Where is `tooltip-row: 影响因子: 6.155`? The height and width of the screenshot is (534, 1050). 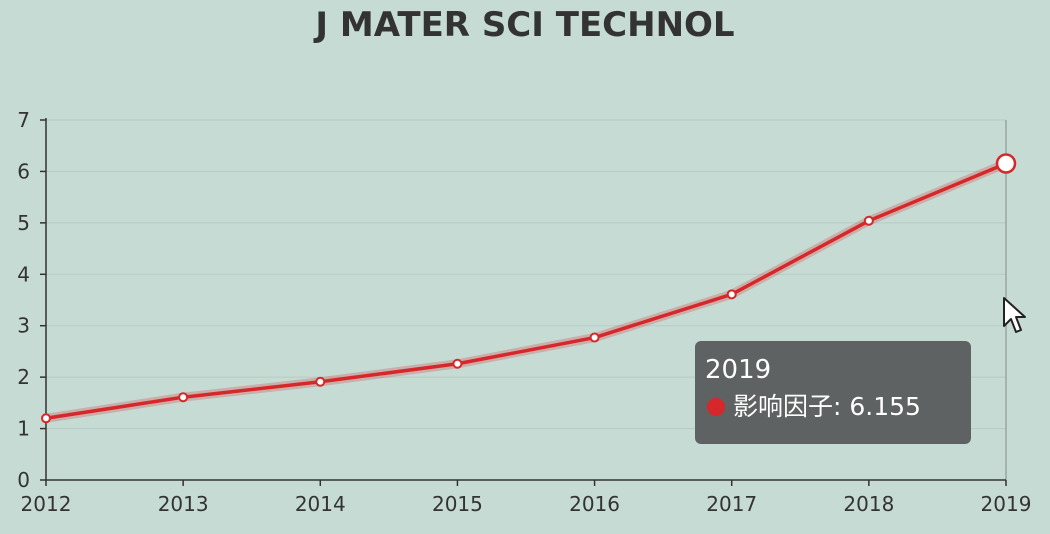
tooltip-row: 影响因子: 6.155 is located at coordinates (833, 407).